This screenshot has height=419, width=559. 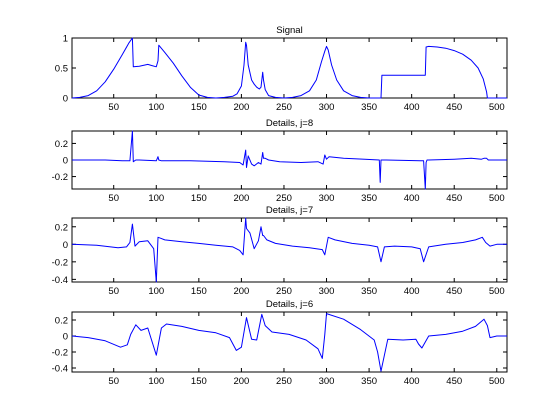 What do you see at coordinates (61, 69) in the screenshot?
I see `y-tick-label: 0.5` at bounding box center [61, 69].